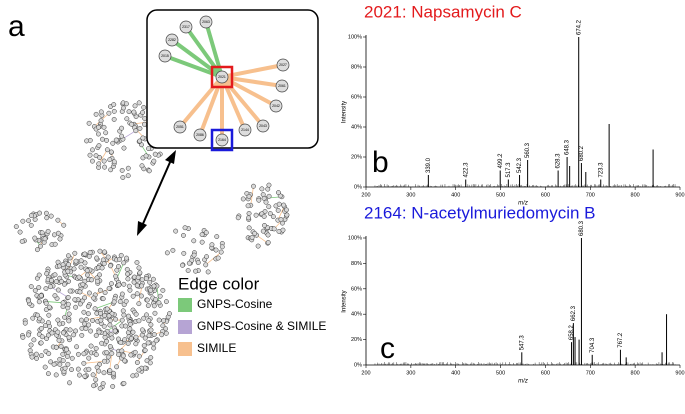 This screenshot has width=685, height=414. What do you see at coordinates (263, 126) in the screenshot?
I see `inset-node-label: 2043` at bounding box center [263, 126].